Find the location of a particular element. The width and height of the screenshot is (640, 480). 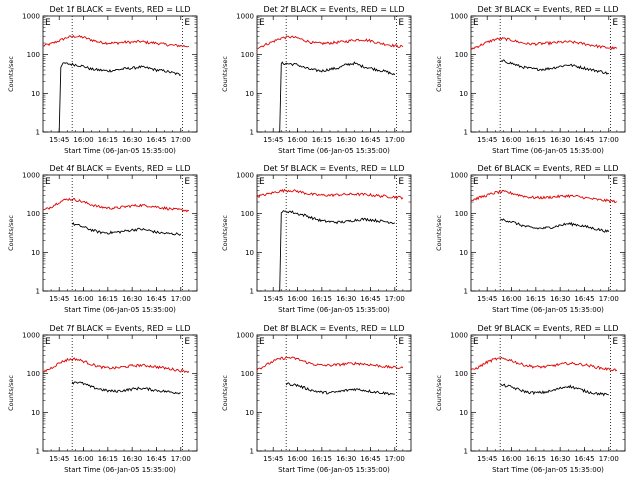

panel-title: Det 1f BLACK = Events, RED = LLD is located at coordinates (119, 9).